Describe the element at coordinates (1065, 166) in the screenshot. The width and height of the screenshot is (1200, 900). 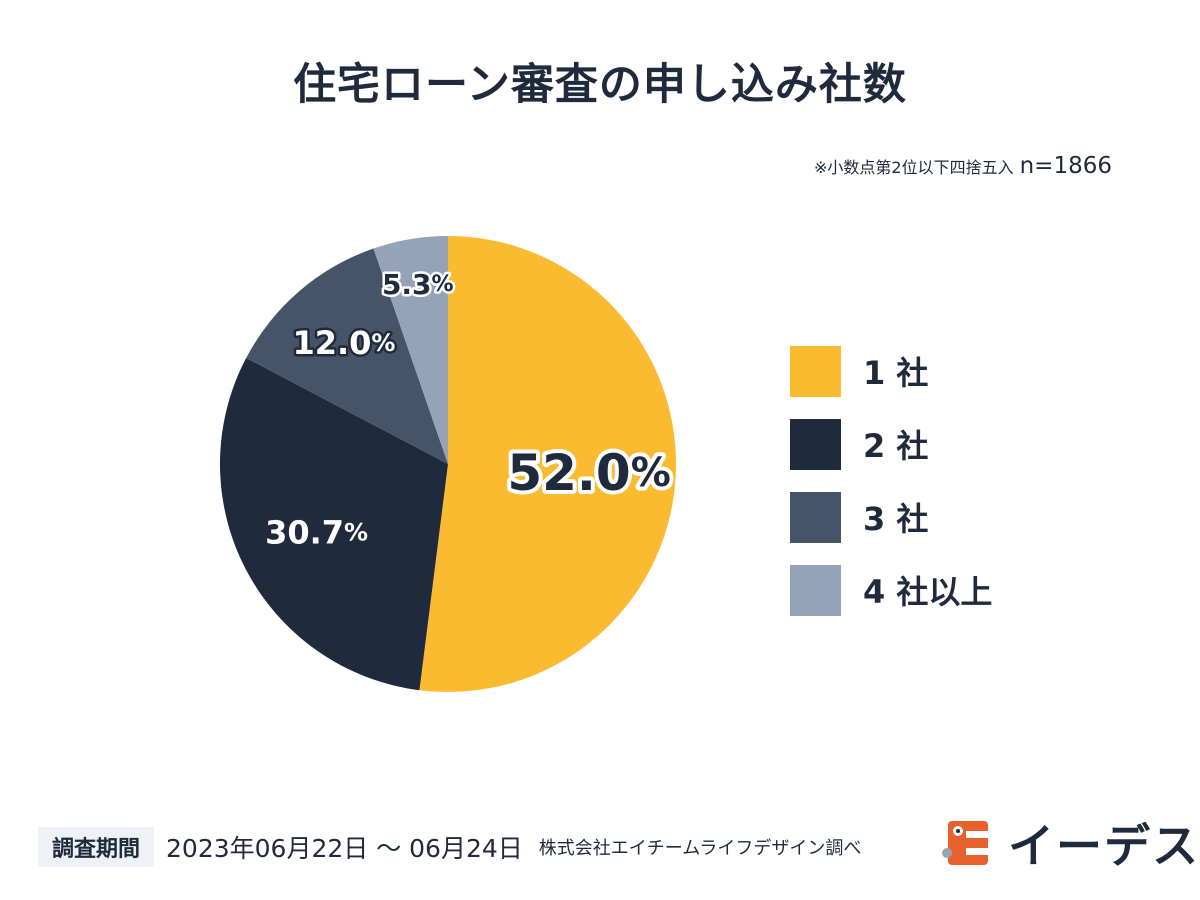
I see `sample-size: n=1866` at that location.